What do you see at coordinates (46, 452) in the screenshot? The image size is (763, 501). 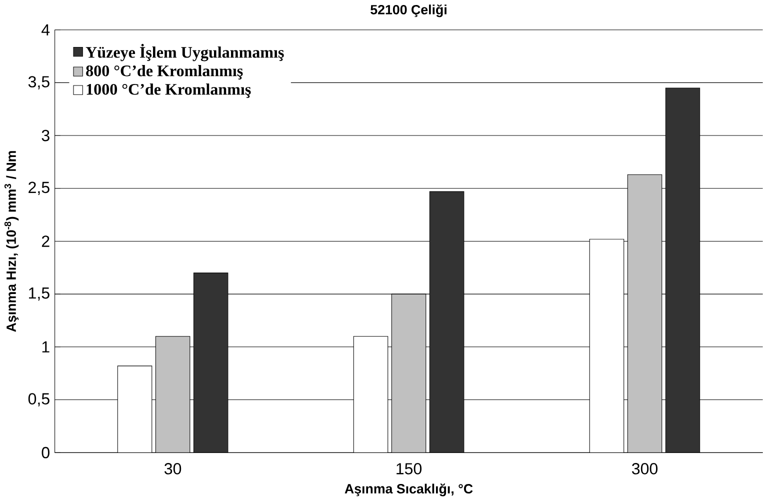 I see `y-tick-label: 0` at bounding box center [46, 452].